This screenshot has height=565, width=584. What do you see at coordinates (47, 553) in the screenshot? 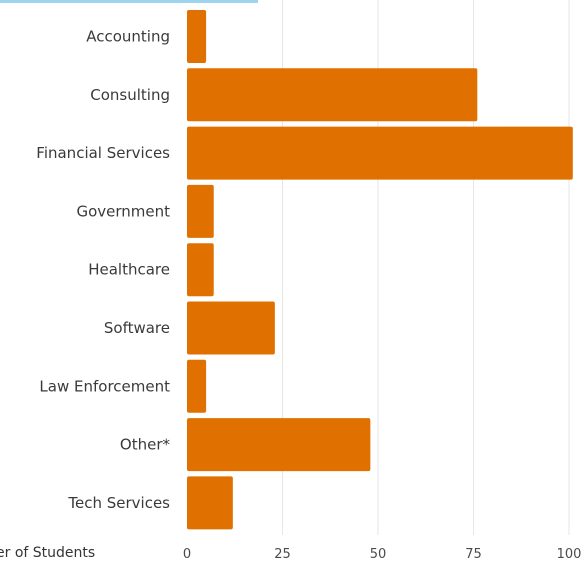
I see `x-axis-title: er of Students` at bounding box center [47, 553].